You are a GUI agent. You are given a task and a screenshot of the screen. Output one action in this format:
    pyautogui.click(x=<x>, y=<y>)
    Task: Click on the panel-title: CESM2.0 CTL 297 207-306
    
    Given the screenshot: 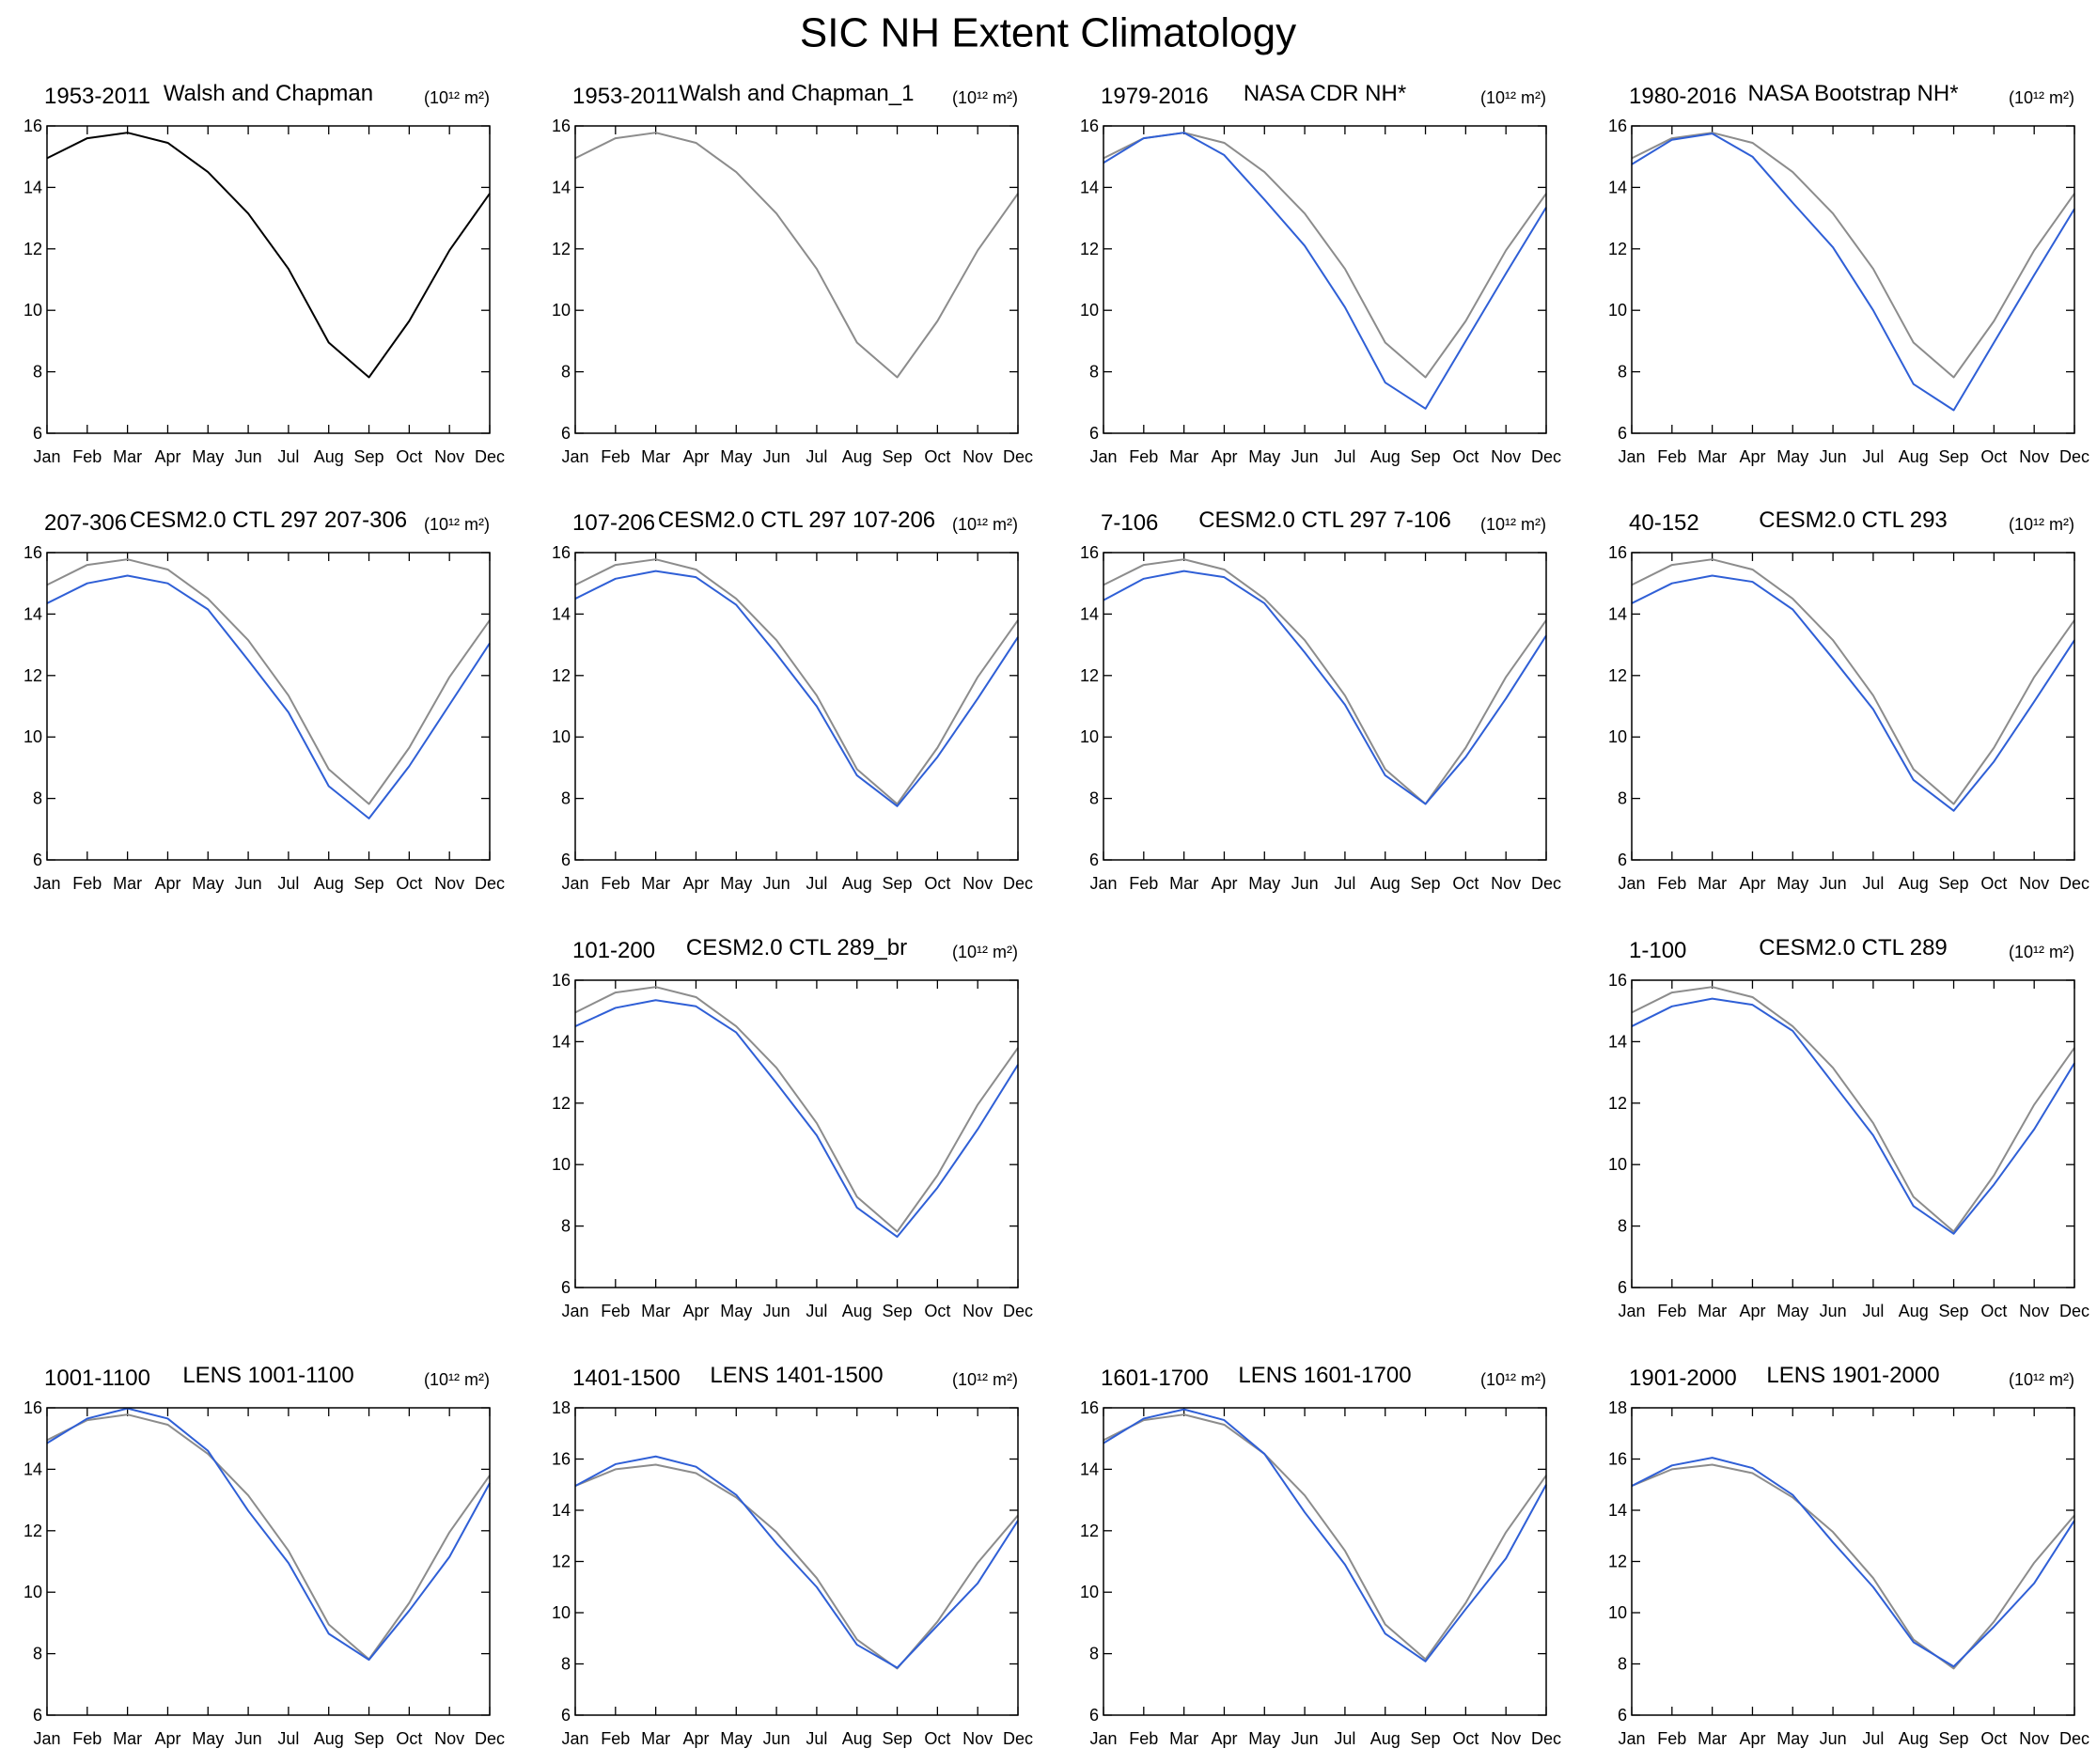 What is the action you would take?
    pyautogui.click(x=268, y=520)
    